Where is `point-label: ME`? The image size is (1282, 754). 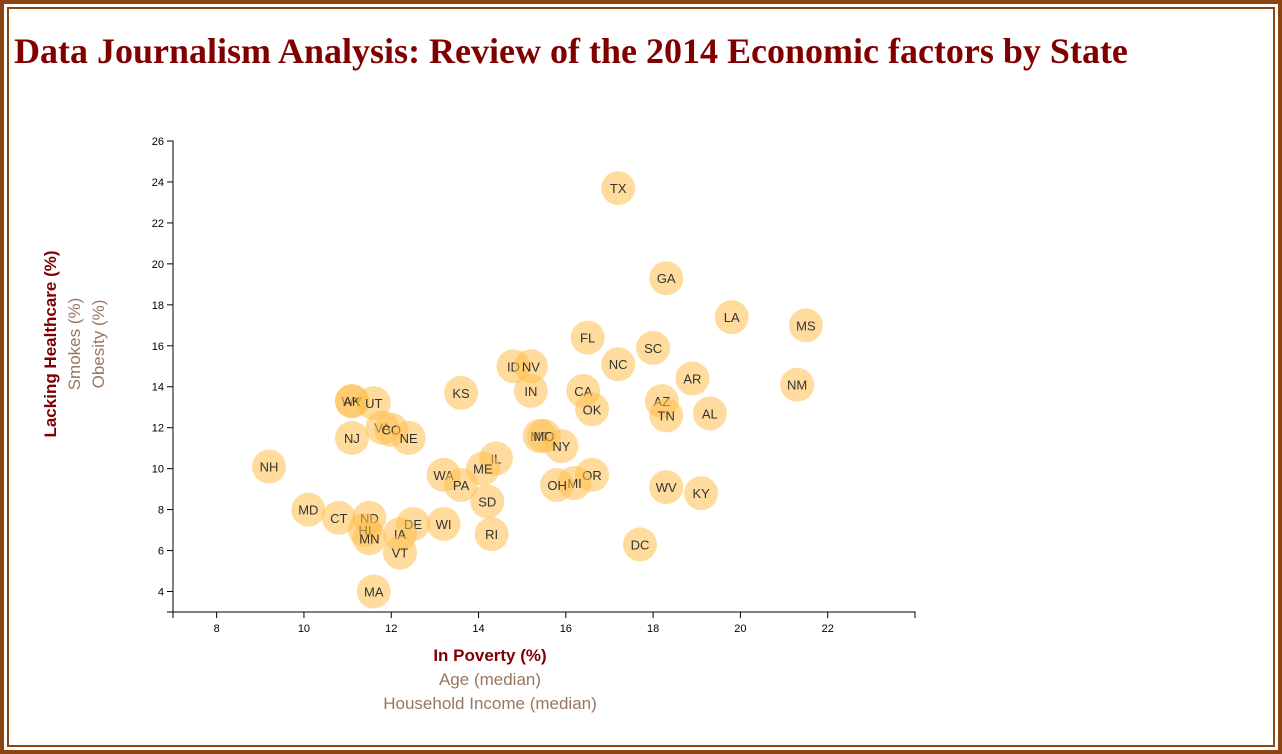
point-label: ME is located at coordinates (483, 469).